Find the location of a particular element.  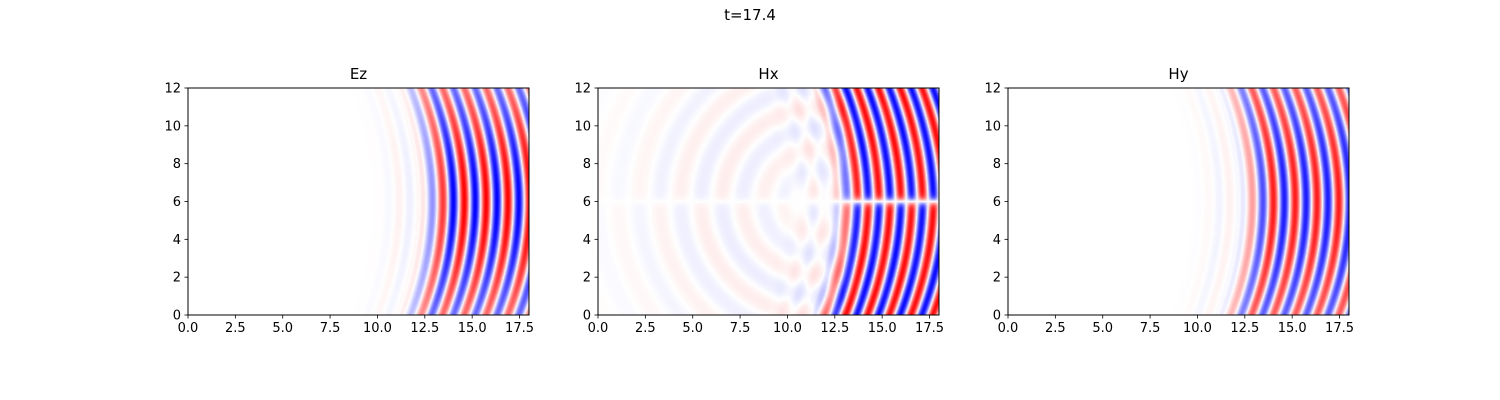

ez-xtick-label: 10.0 is located at coordinates (377, 328).